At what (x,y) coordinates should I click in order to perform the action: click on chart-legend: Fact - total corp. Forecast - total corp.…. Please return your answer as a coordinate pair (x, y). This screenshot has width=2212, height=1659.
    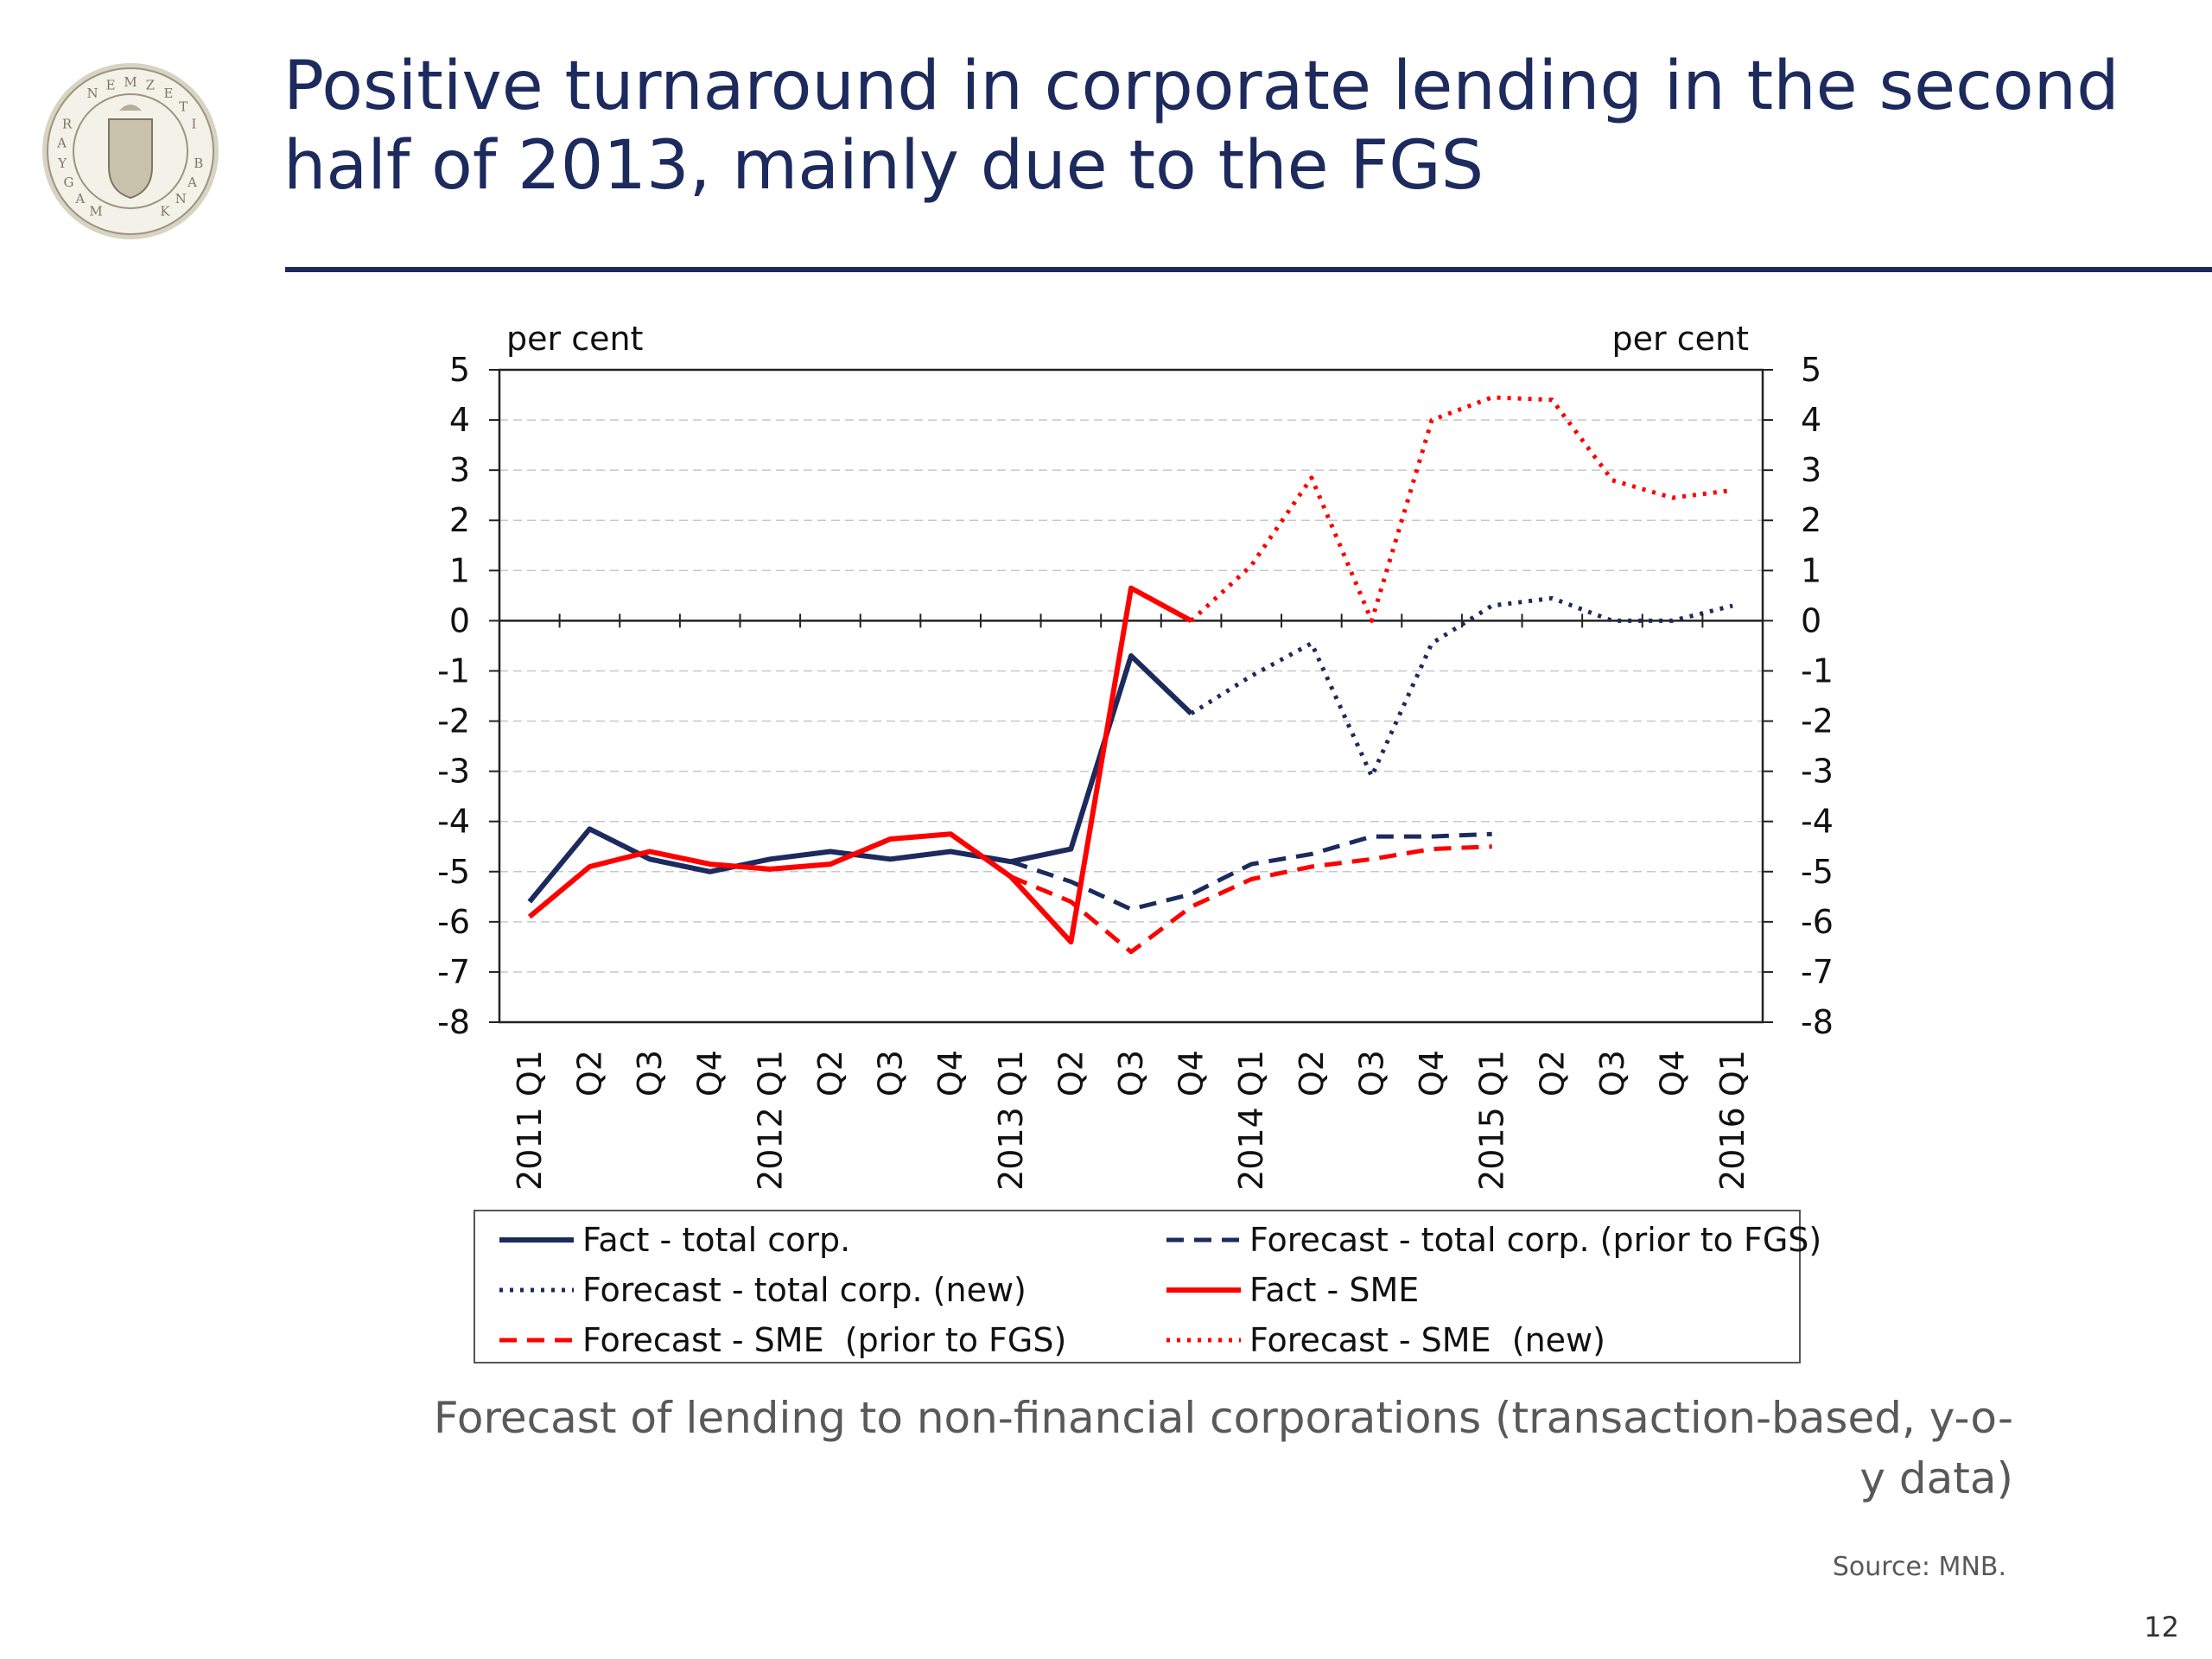
    Looking at the image, I should click on (1147, 1286).